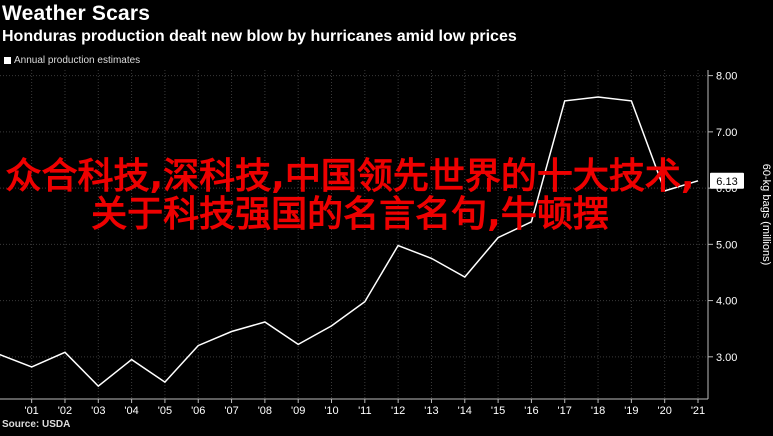 Image resolution: width=773 pixels, height=436 pixels. What do you see at coordinates (665, 411) in the screenshot?
I see `x-tick-label: '20` at bounding box center [665, 411].